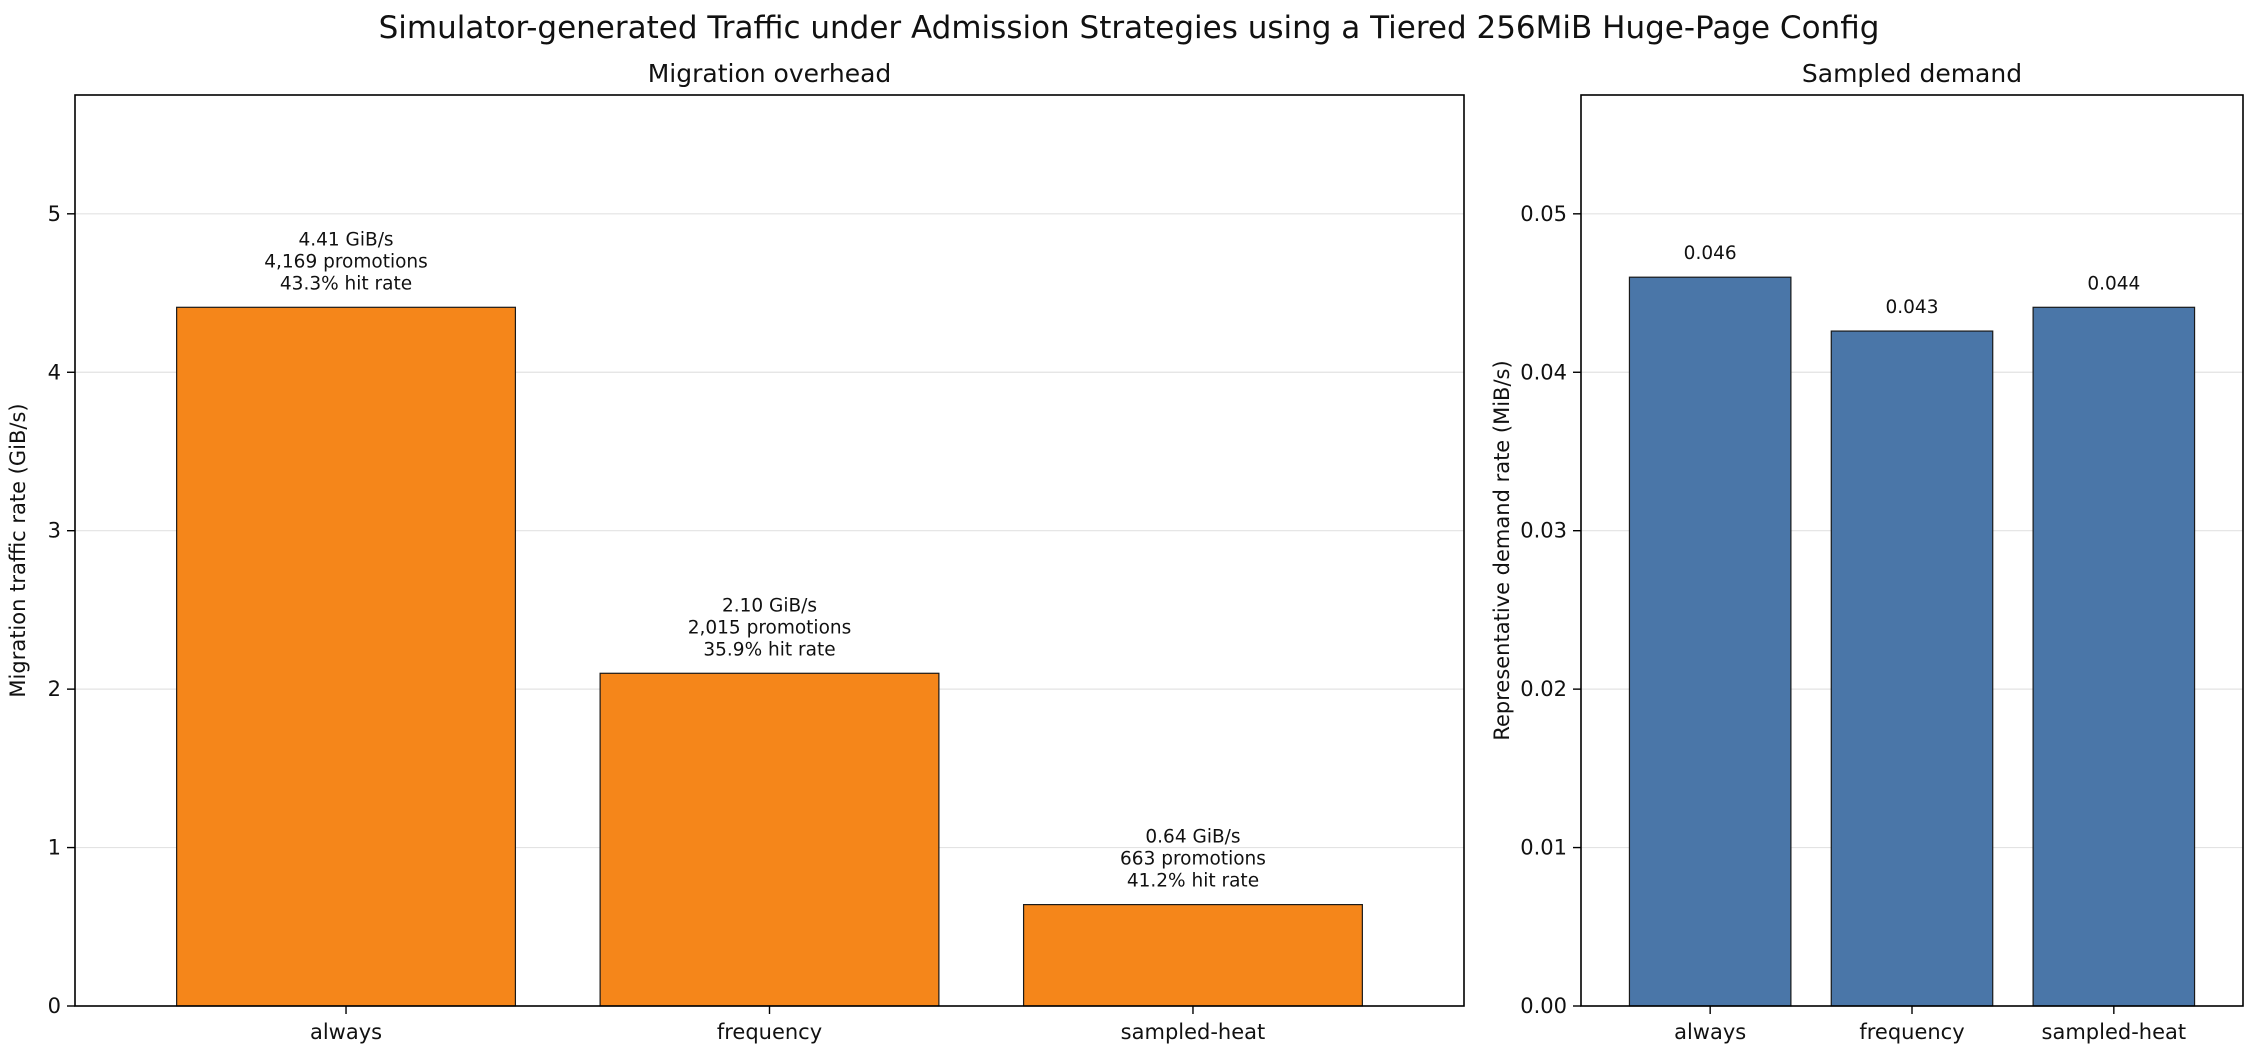  I want to click on demand-bar-sampled-heat, so click(2114, 656).